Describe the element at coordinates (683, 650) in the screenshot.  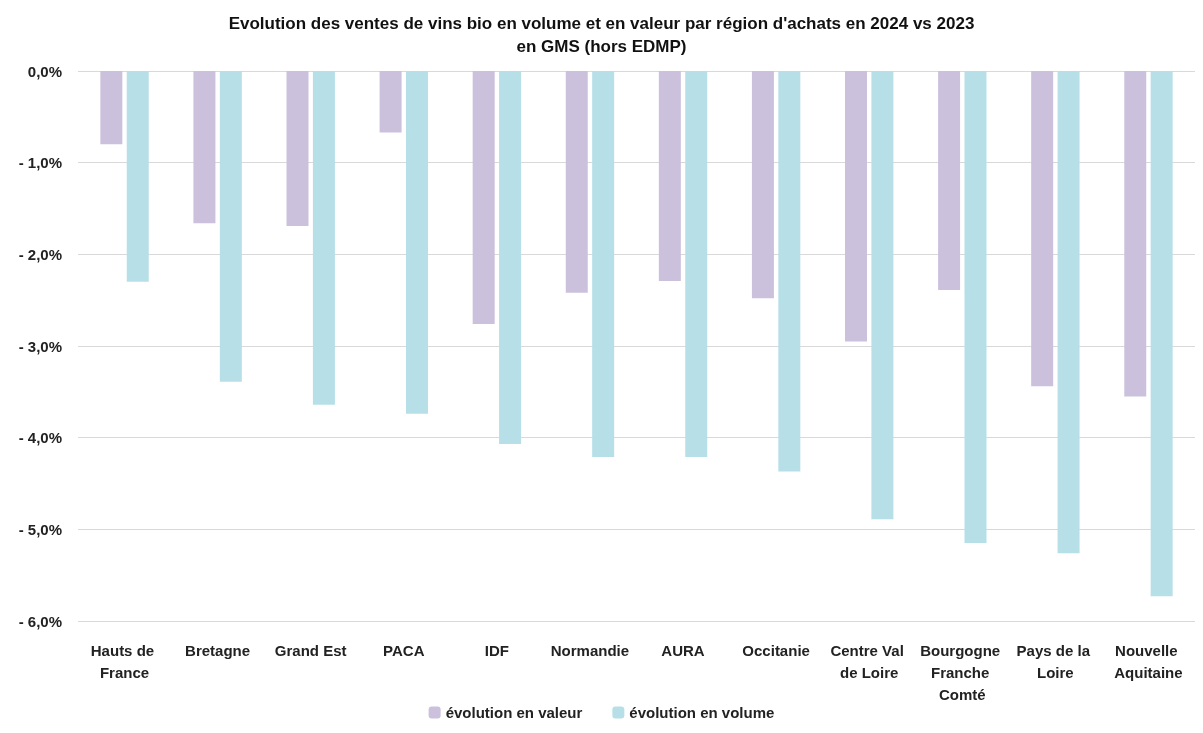
I see `x-tick-label: AURA` at that location.